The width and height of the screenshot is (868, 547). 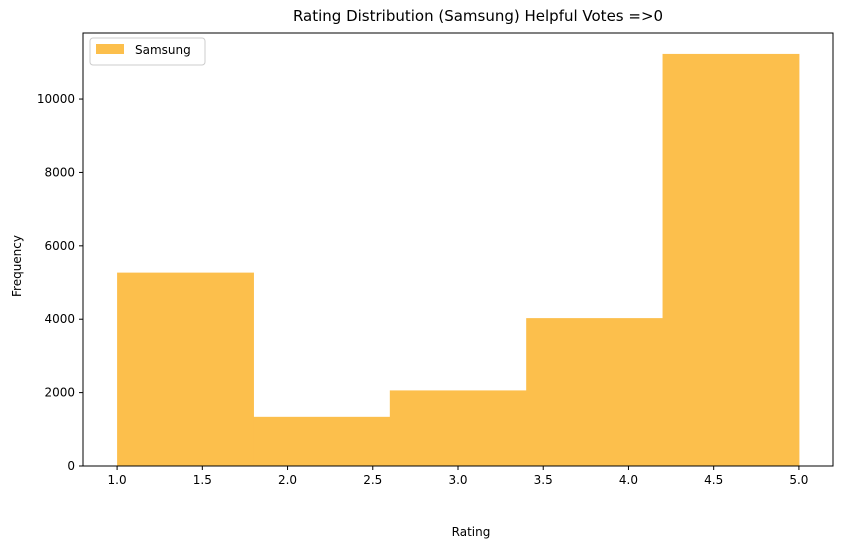 I want to click on y-tick-label: 10000, so click(x=56, y=99).